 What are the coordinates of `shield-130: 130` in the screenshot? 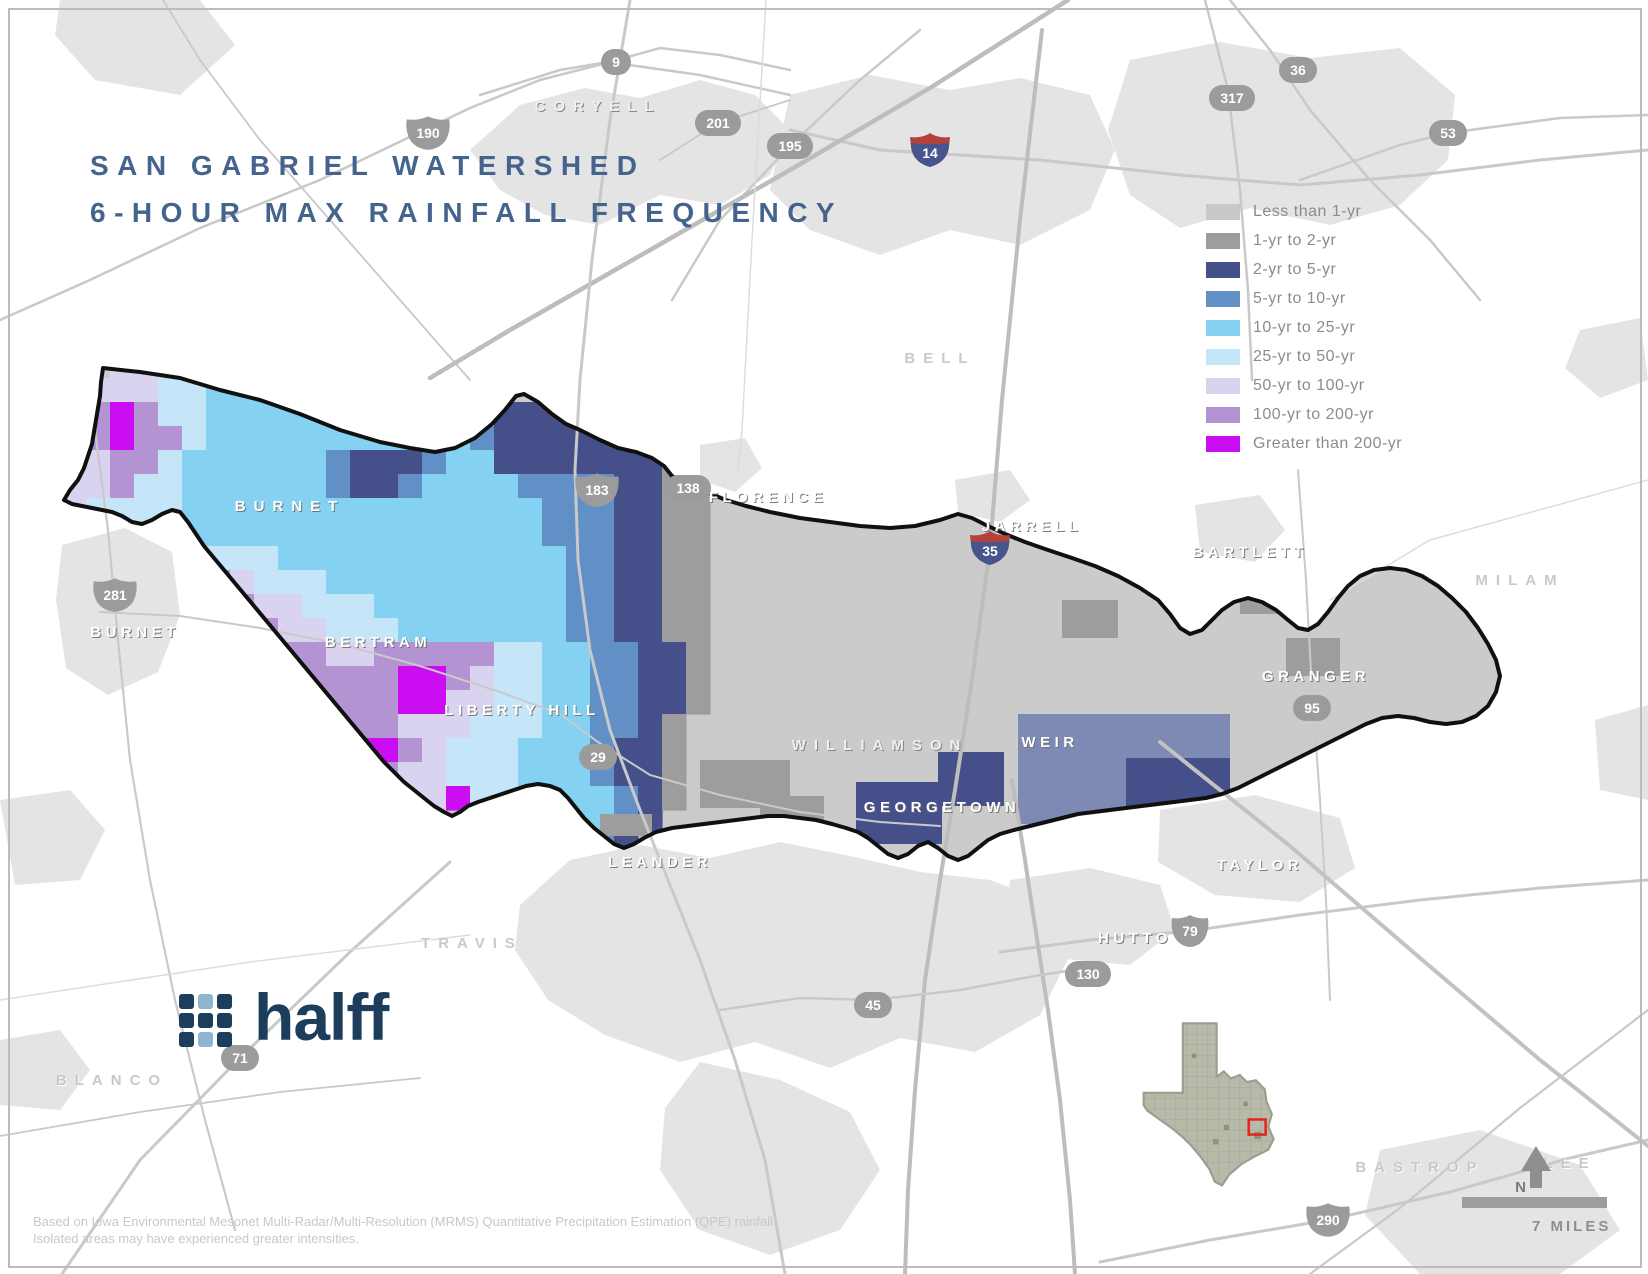 It's located at (1088, 974).